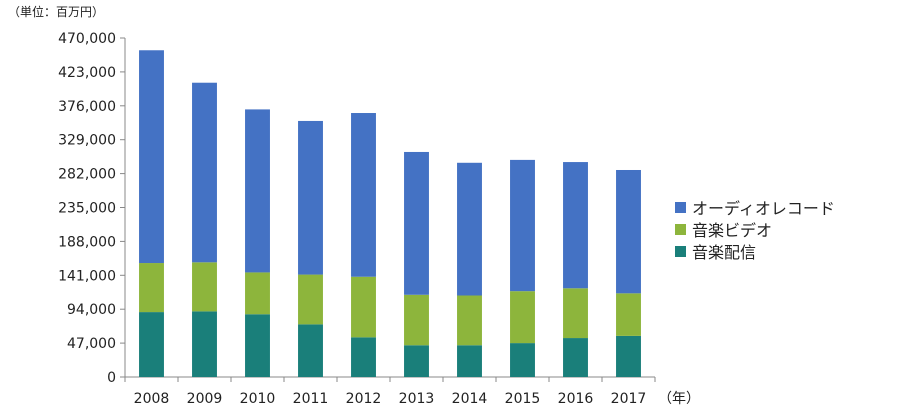  Describe the element at coordinates (417, 399) in the screenshot. I see `x-tick-label: 2013` at that location.